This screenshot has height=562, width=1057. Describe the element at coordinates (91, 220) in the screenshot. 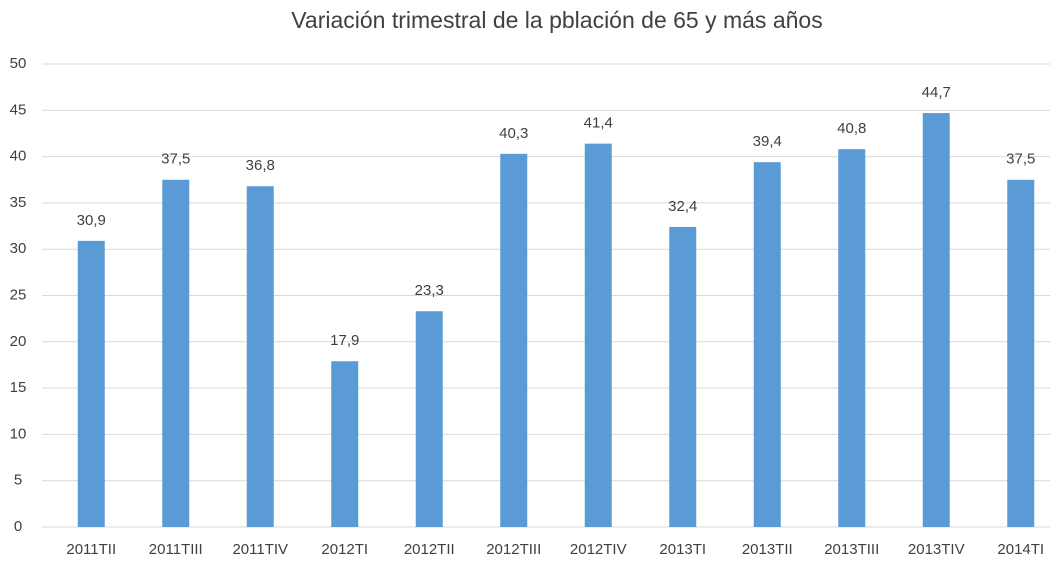

I see `value-label: 30,9` at that location.